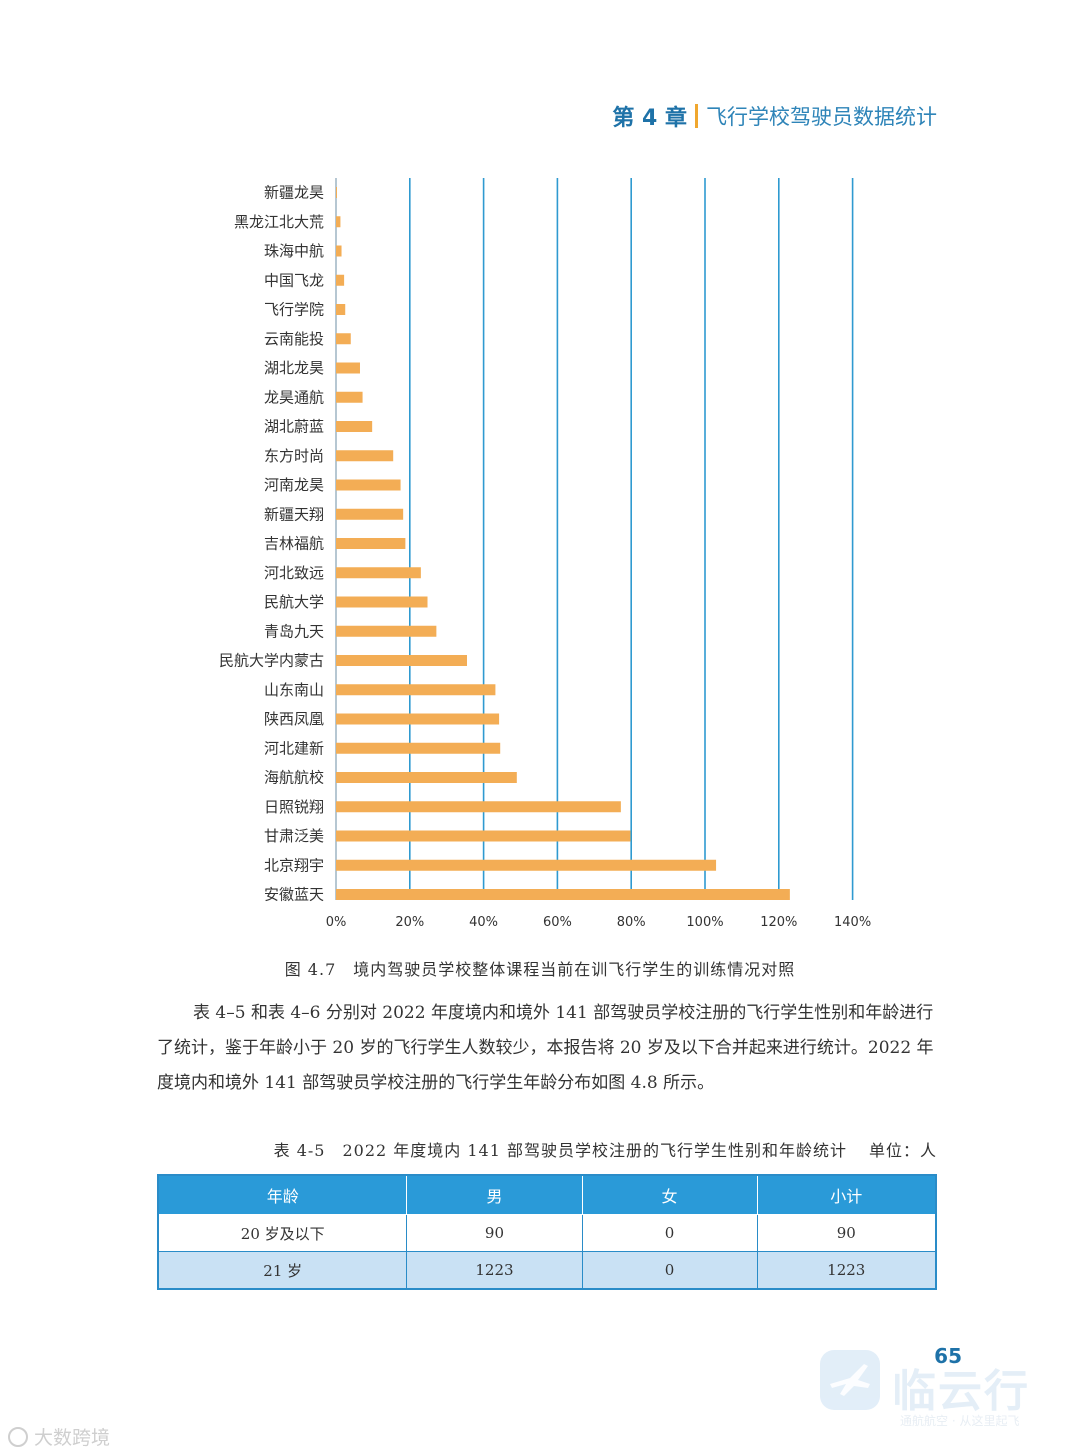  I want to click on x-tick-label: 0%, so click(336, 922).